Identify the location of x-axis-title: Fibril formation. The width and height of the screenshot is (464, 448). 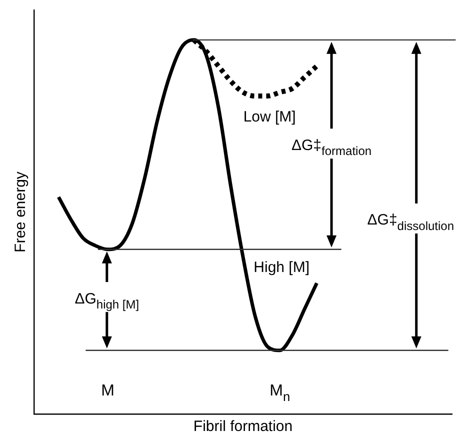
(243, 427).